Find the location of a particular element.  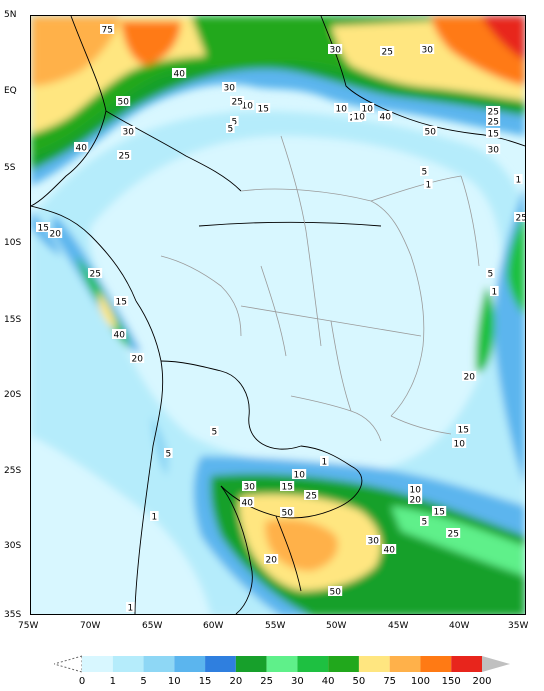

legend-label: 20 is located at coordinates (236, 681).